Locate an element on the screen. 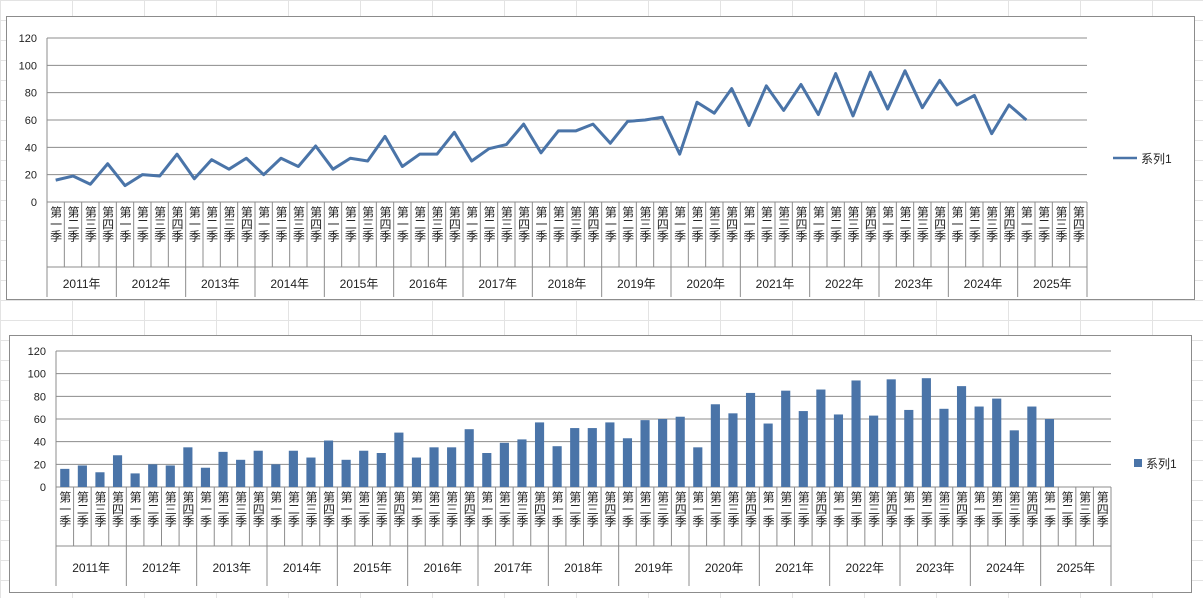 The width and height of the screenshot is (1203, 598). y-tick-label: 40 is located at coordinates (40, 443).